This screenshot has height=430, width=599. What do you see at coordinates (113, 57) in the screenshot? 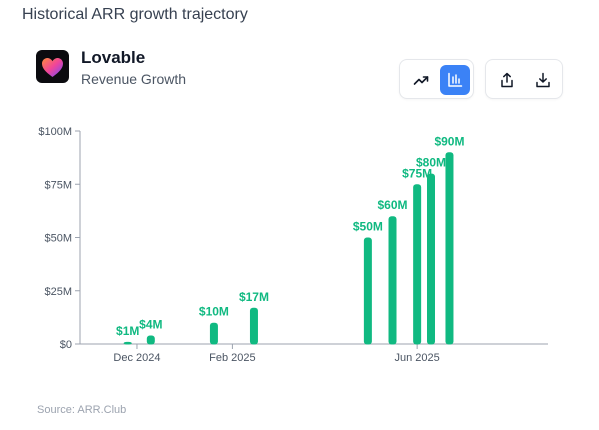
I see `company-name: Lovable` at bounding box center [113, 57].